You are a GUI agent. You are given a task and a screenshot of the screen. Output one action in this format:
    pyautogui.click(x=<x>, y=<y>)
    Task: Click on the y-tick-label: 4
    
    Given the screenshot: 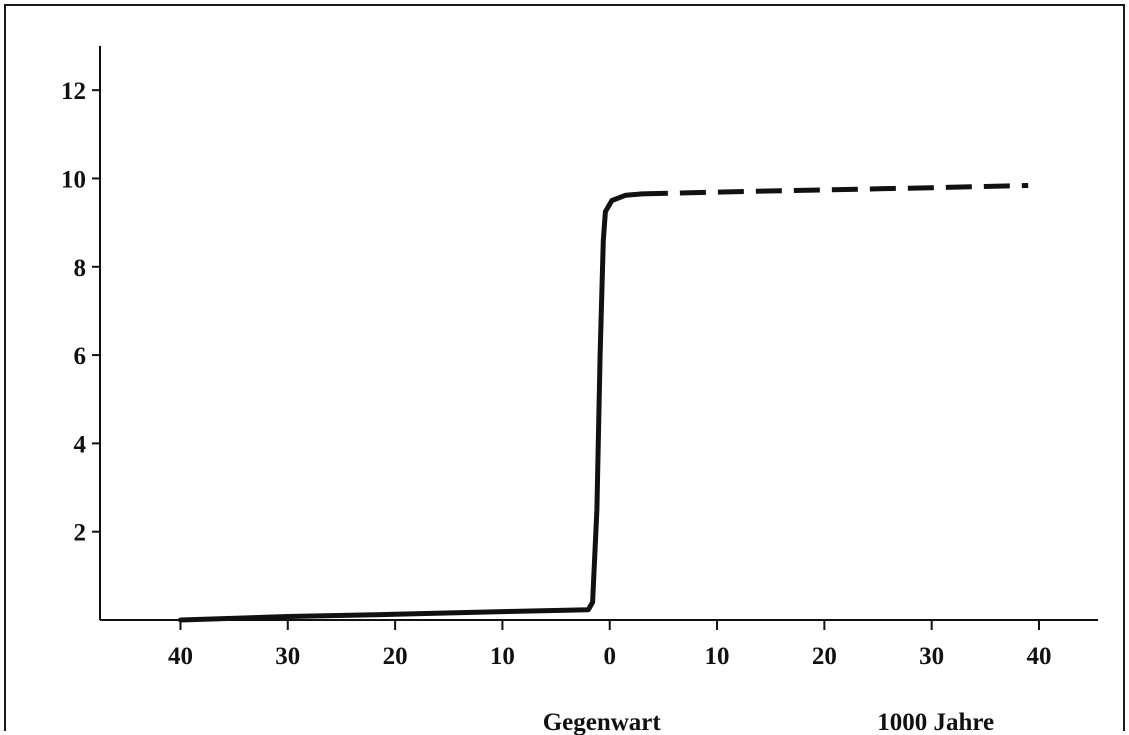 What is the action you would take?
    pyautogui.click(x=80, y=444)
    